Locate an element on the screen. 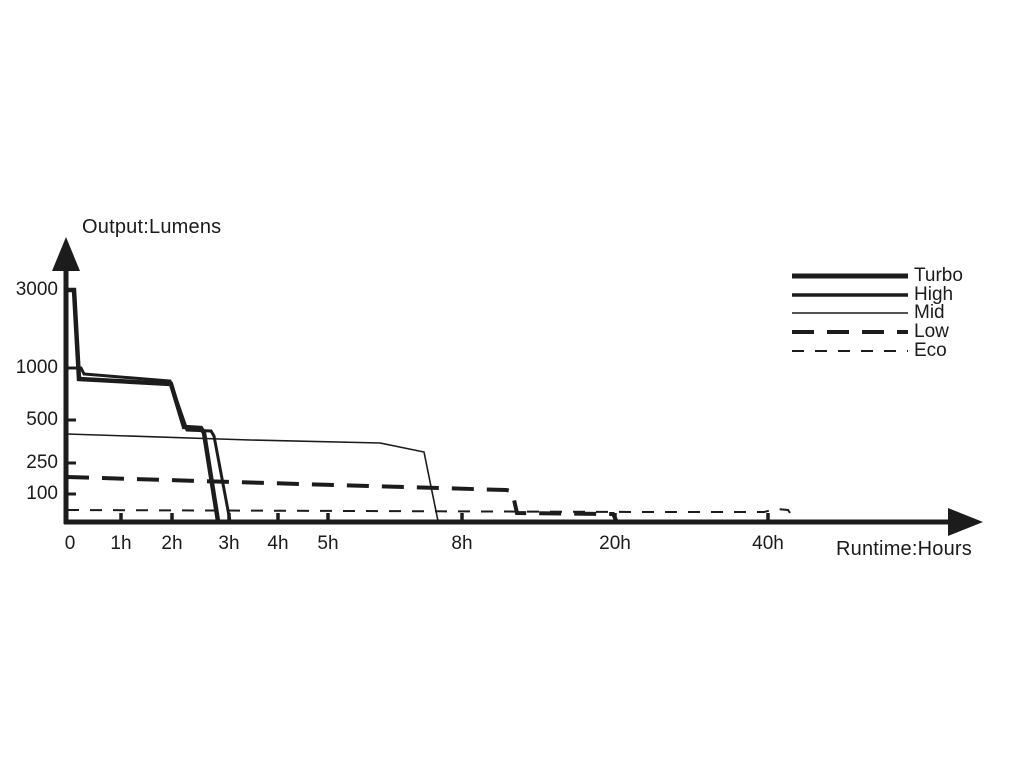 This screenshot has height=768, width=1024. legend: Turbo High Mid Low Eco is located at coordinates (876, 312).